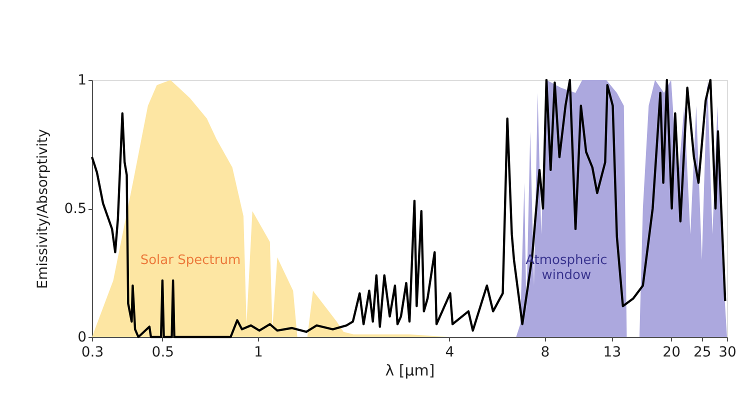 This screenshot has width=741, height=401. What do you see at coordinates (545, 352) in the screenshot?
I see `x-tick-label: 8` at bounding box center [545, 352].